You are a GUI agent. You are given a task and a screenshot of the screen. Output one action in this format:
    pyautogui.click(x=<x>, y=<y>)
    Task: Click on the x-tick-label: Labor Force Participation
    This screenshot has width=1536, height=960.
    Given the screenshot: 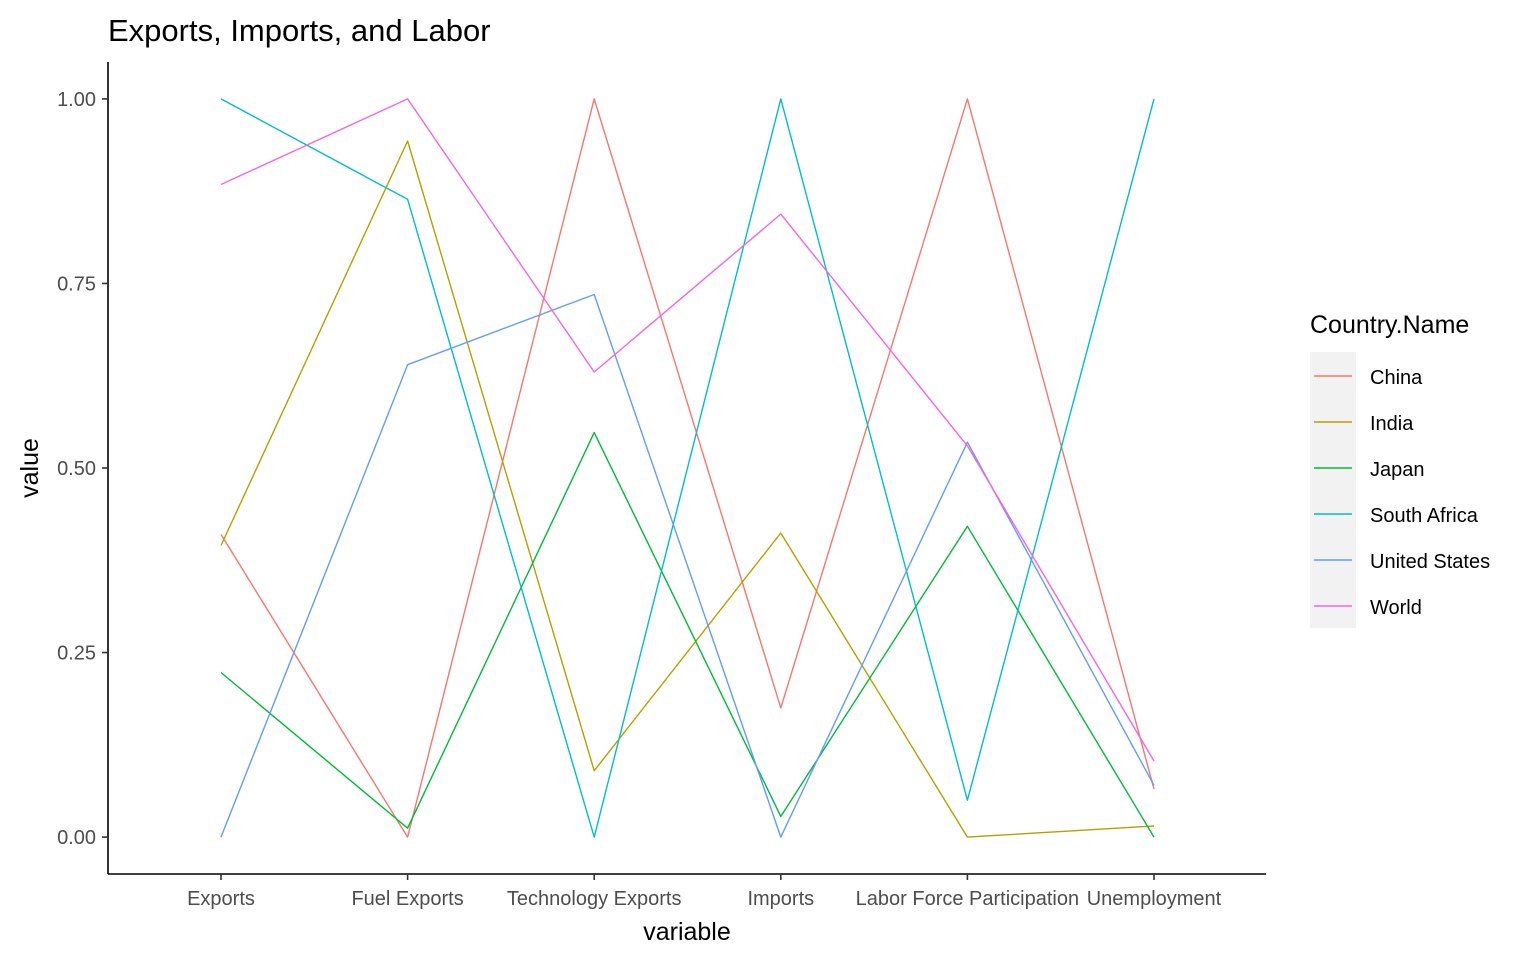 What is the action you would take?
    pyautogui.click(x=967, y=899)
    